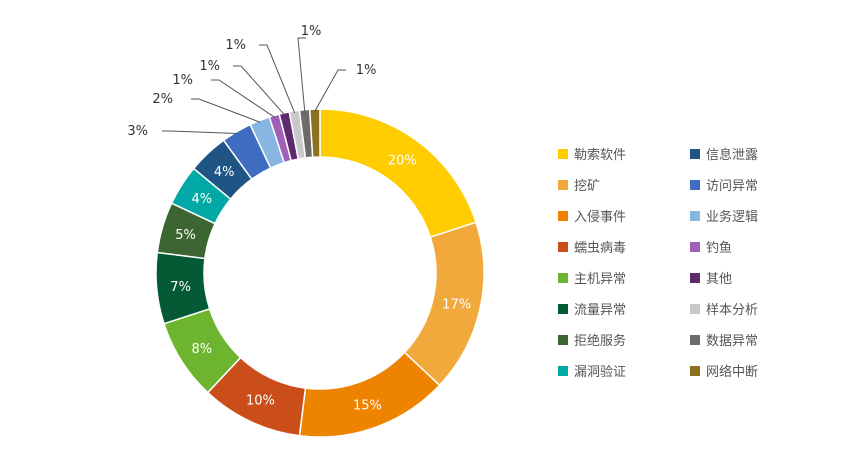  I want to click on data-label-12: 1%, so click(209, 66).